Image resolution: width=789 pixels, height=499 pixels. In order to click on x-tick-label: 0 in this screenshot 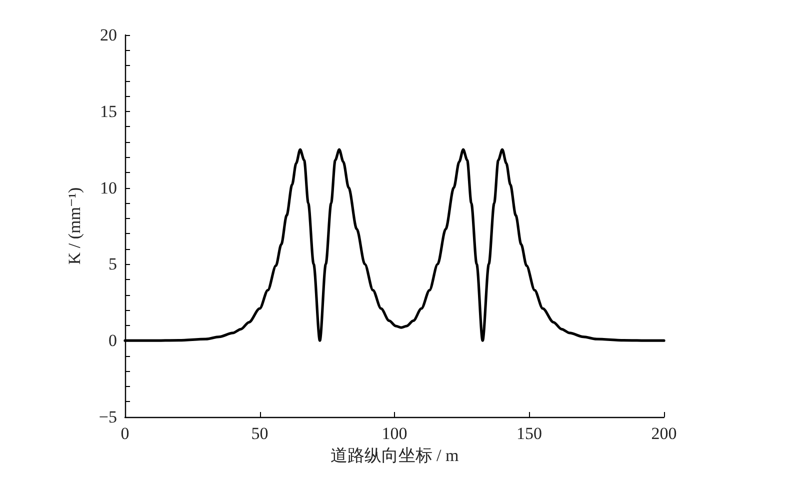, I will do `click(125, 433)`.